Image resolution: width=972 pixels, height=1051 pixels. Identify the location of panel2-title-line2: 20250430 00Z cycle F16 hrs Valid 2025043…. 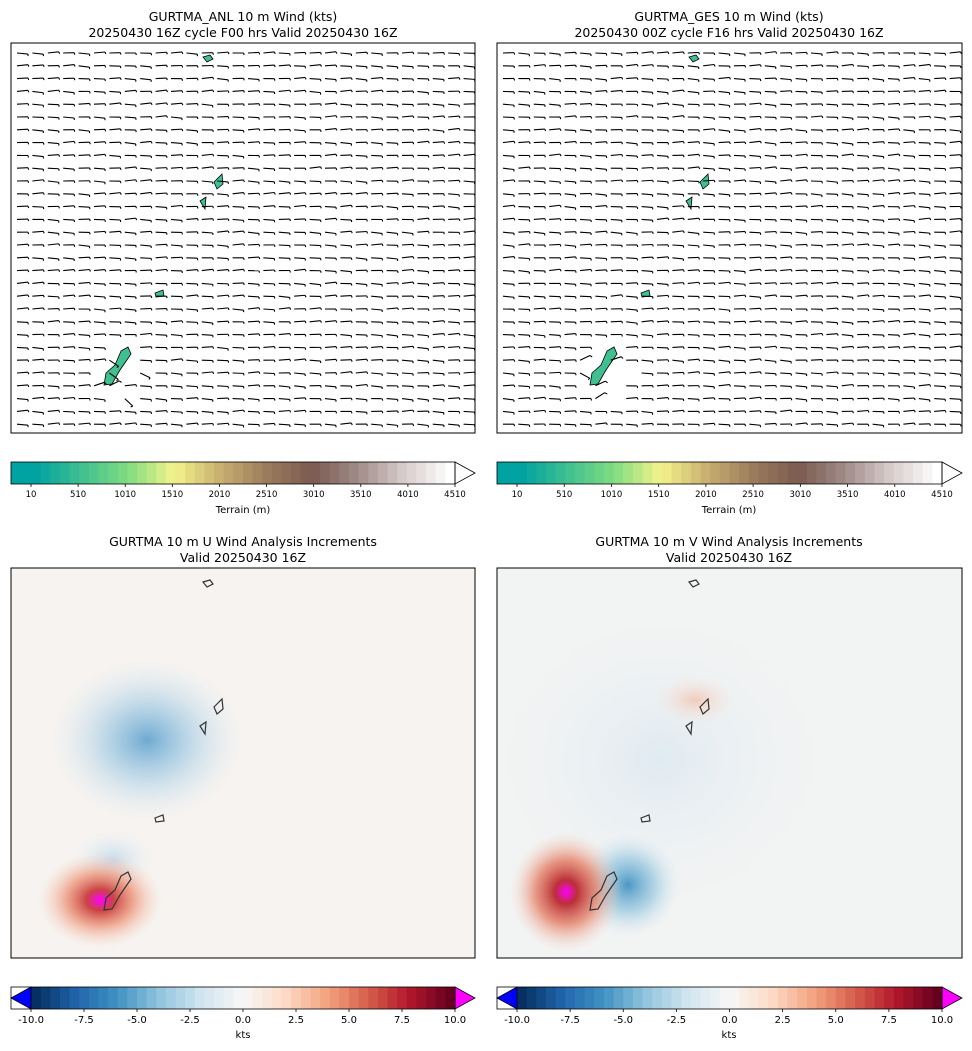
(728, 32).